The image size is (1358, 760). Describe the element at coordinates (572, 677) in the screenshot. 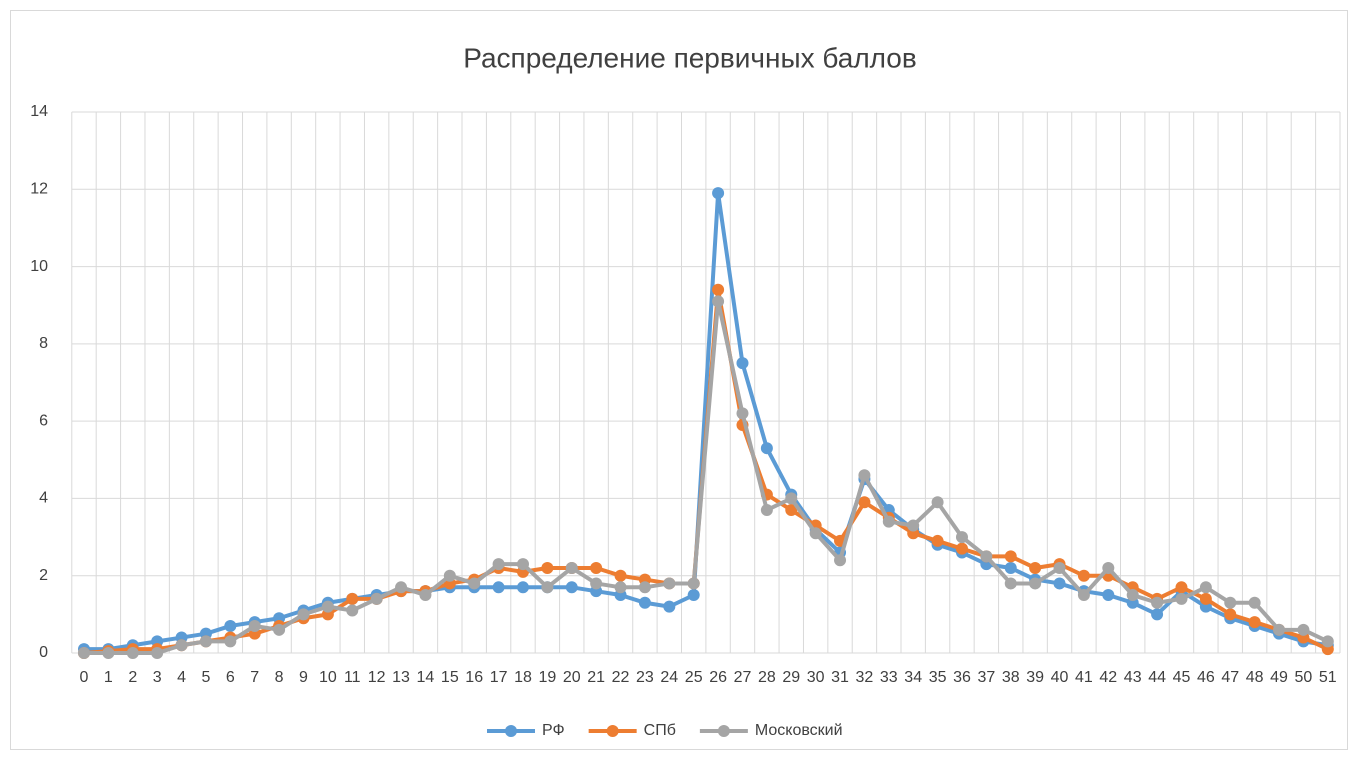

I see `x-tick-label: 20` at that location.